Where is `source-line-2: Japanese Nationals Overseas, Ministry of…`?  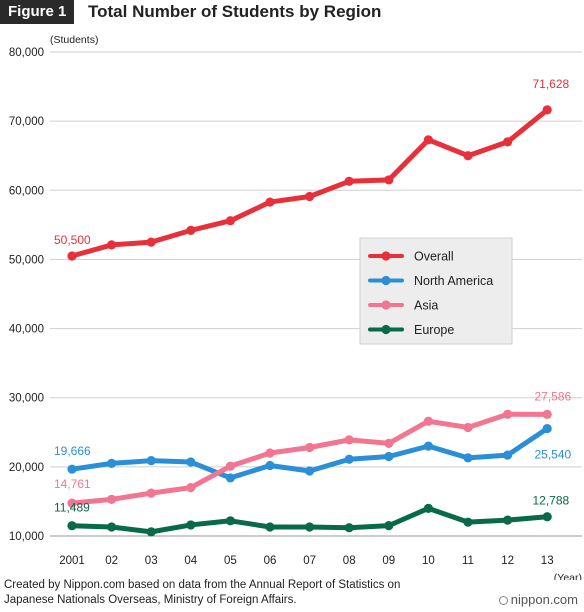 source-line-2: Japanese Nationals Overseas, Ministry of… is located at coordinates (150, 600).